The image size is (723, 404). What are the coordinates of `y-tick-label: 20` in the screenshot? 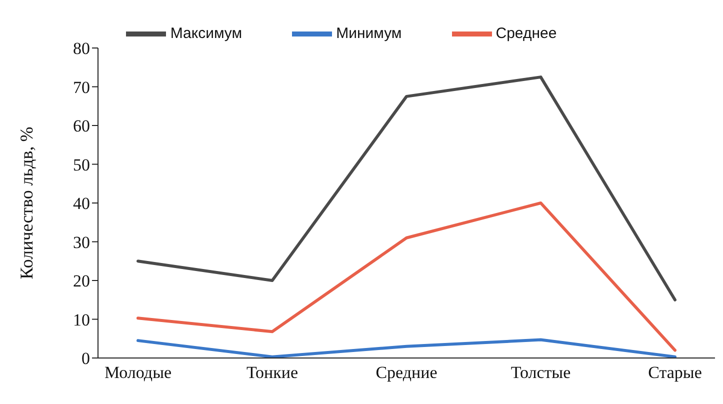 It's located at (81, 281).